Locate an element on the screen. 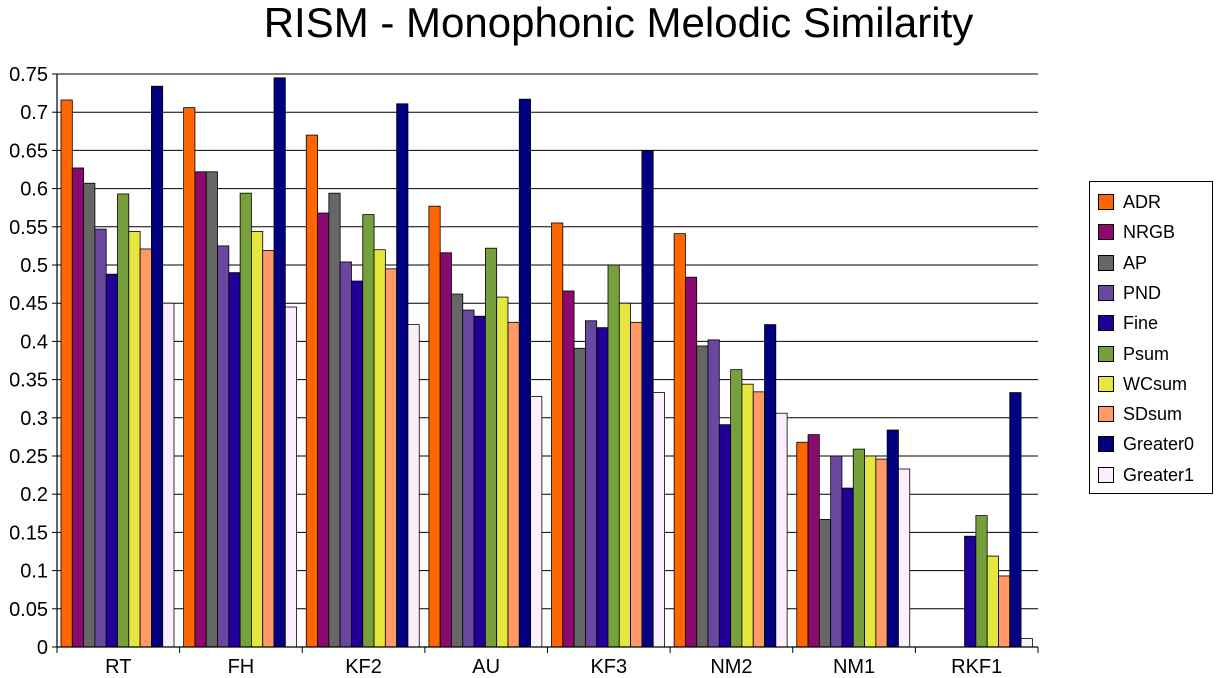 Image resolution: width=1217 pixels, height=678 pixels. y-tick-label: 0.05 is located at coordinates (28, 610).